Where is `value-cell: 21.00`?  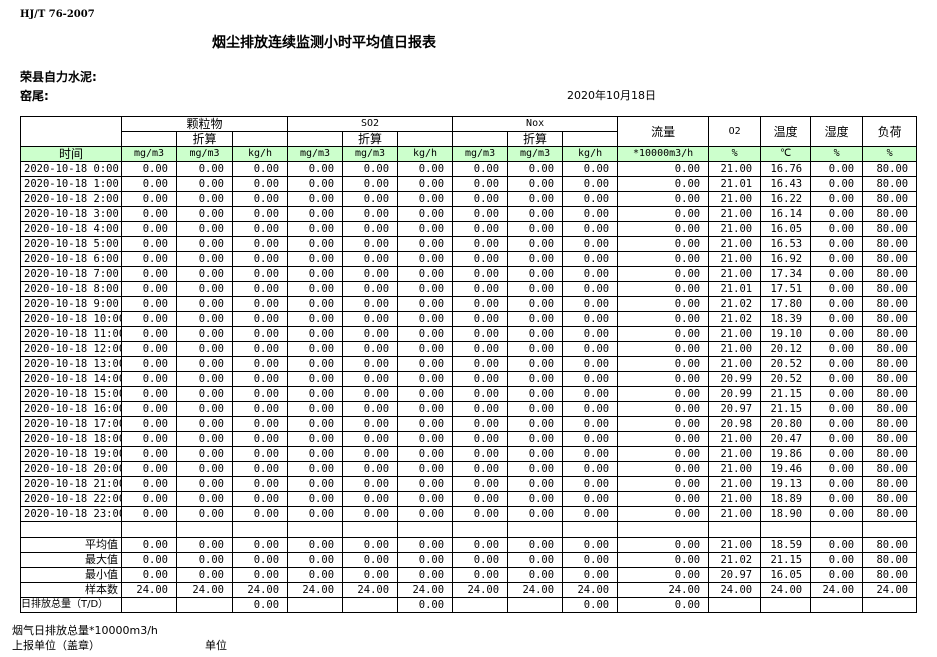
value-cell: 21.00 is located at coordinates (735, 514).